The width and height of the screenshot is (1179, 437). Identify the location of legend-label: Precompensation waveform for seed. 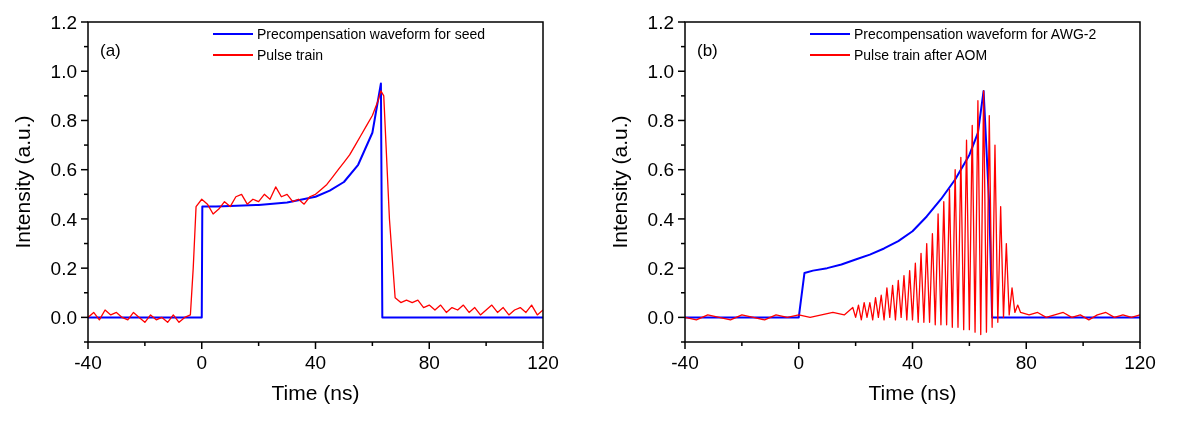
(371, 33).